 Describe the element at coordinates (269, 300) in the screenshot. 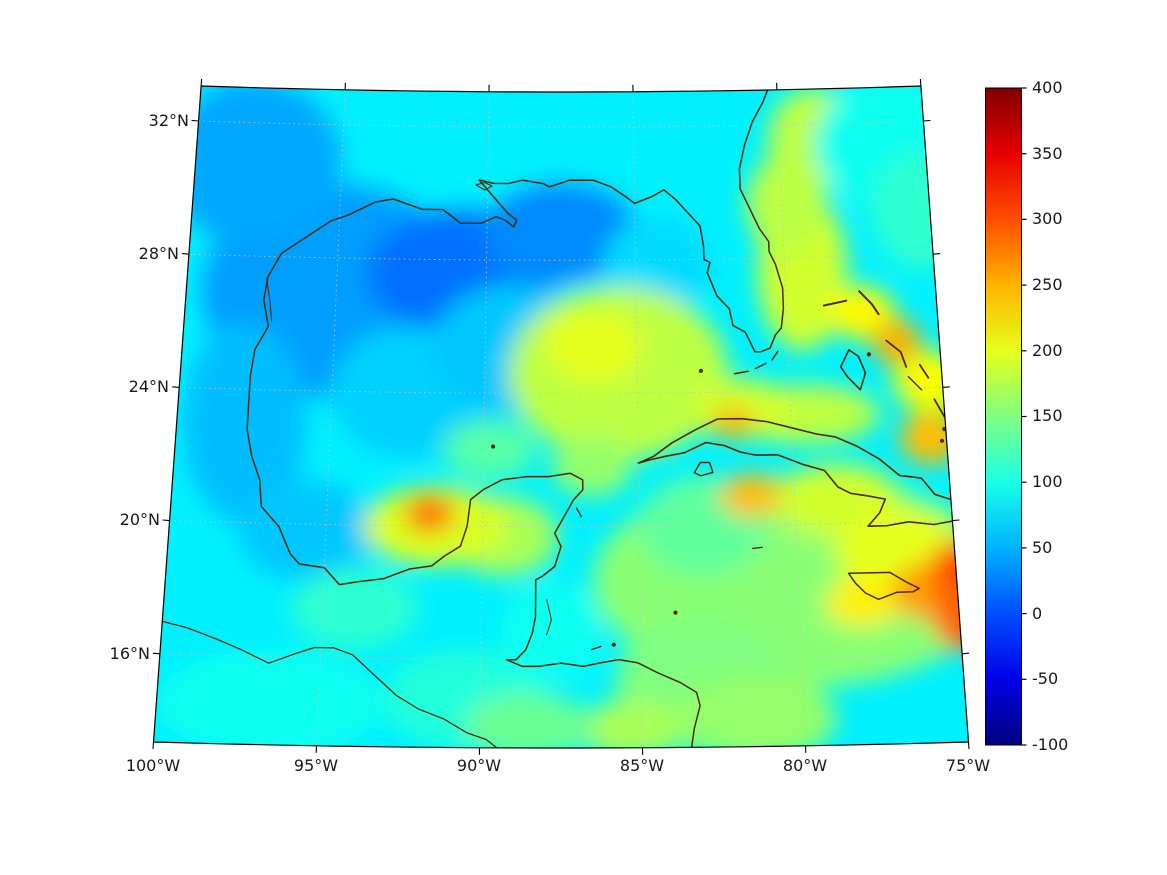

I see `coastline-texas-barrier-island` at that location.